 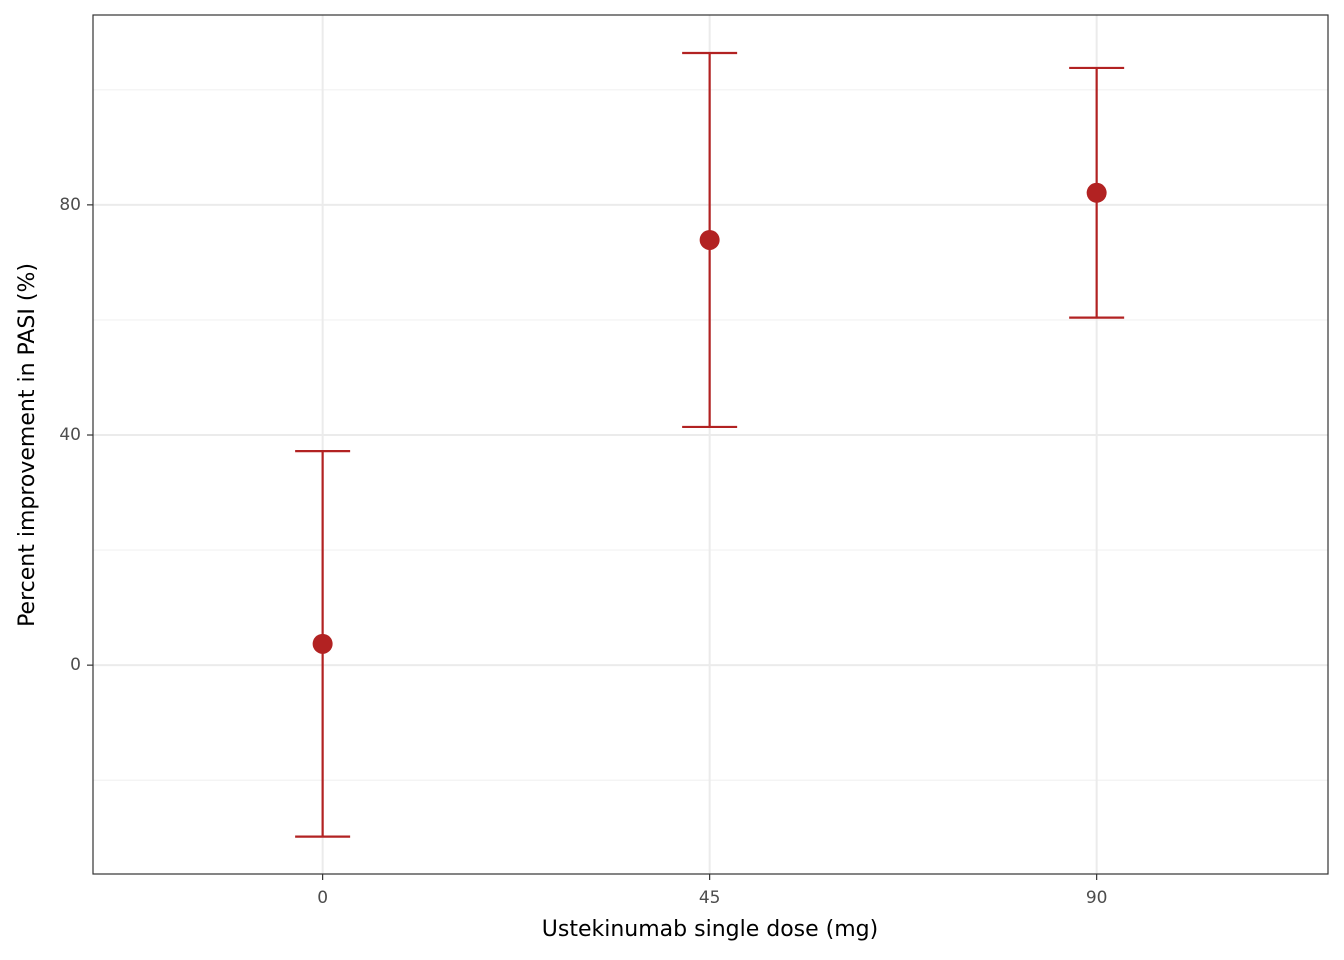 What do you see at coordinates (27, 445) in the screenshot?
I see `y-axis-title: Percent improvement in PASI (%)` at bounding box center [27, 445].